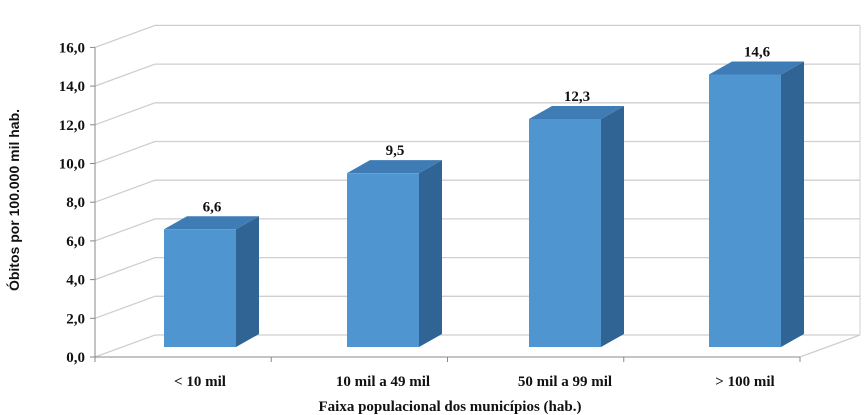 This screenshot has width=865, height=415. What do you see at coordinates (72, 87) in the screenshot?
I see `y-tick-label: 14,0` at bounding box center [72, 87].